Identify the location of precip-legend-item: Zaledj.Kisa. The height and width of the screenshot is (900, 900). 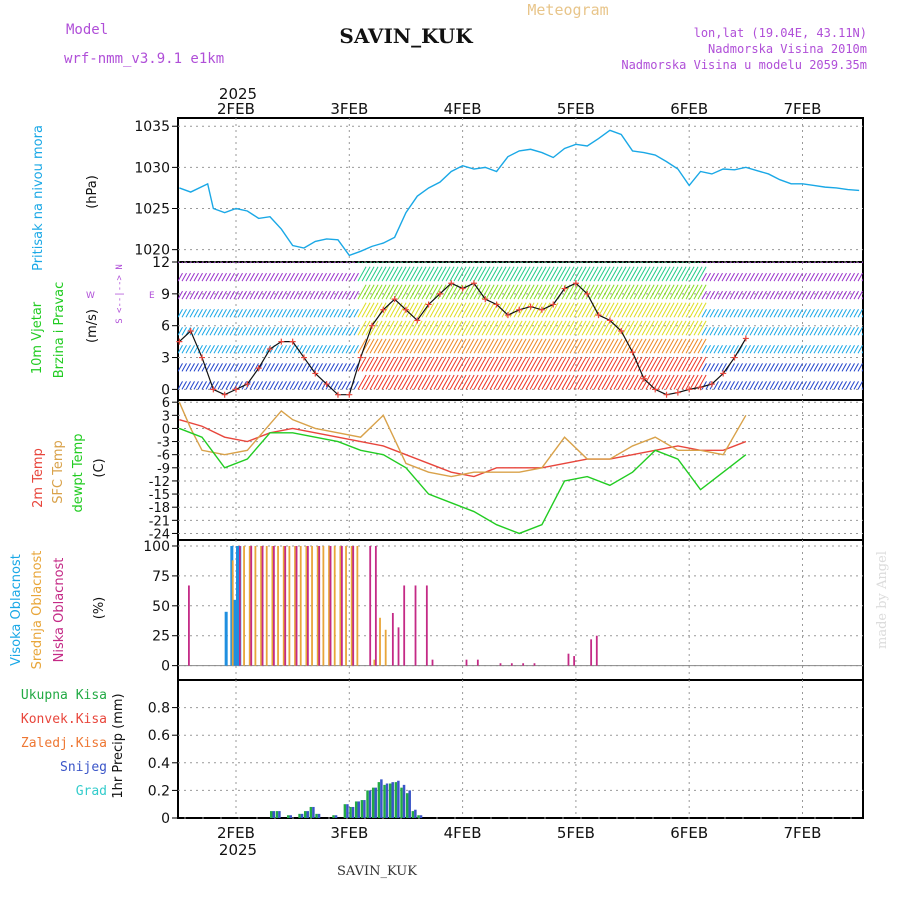
(64, 743).